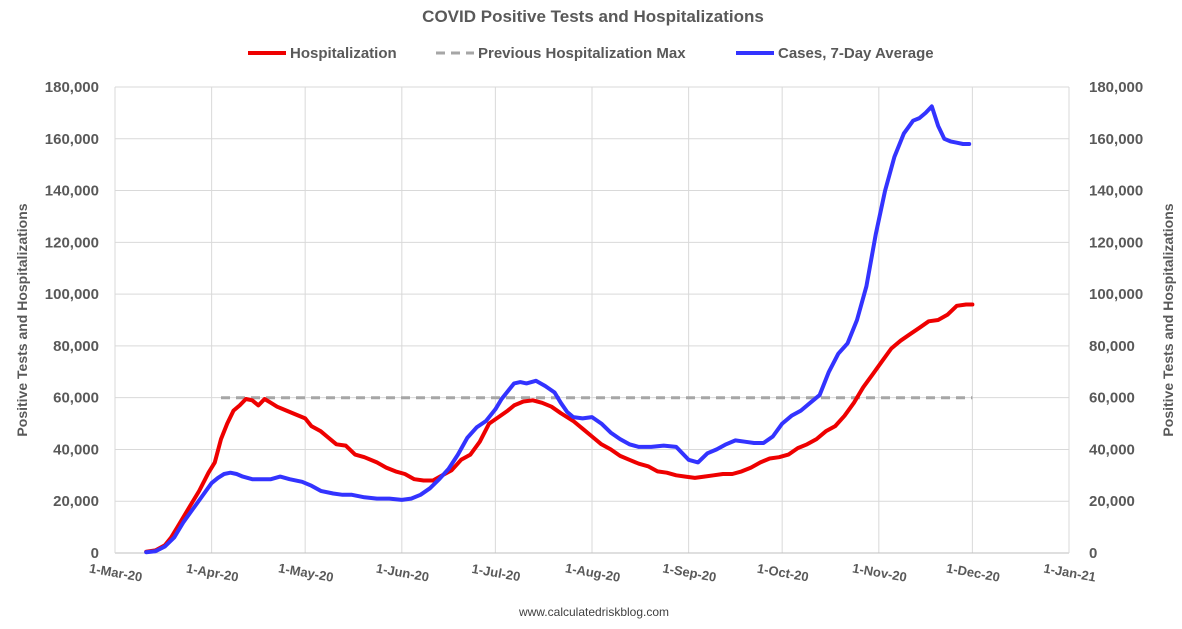  Describe the element at coordinates (76, 398) in the screenshot. I see `y-tick-label-left: 60,000` at that location.